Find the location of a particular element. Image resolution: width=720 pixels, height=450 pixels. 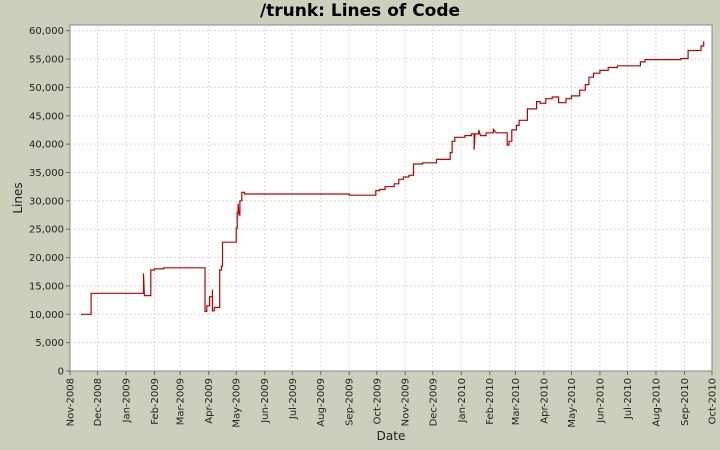

x-tick-label: Oct-2010 is located at coordinates (713, 401).